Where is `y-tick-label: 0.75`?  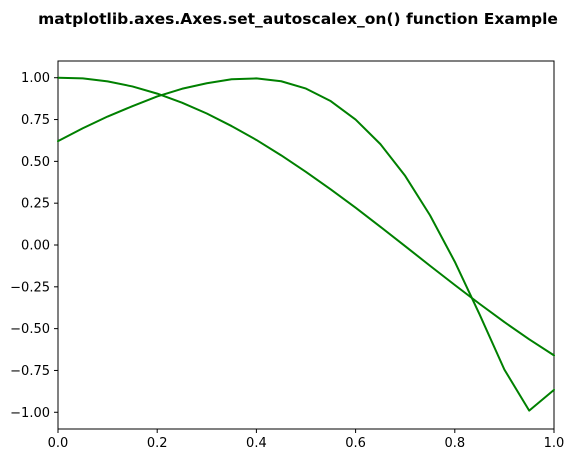
y-tick-label: 0.75 is located at coordinates (35, 120).